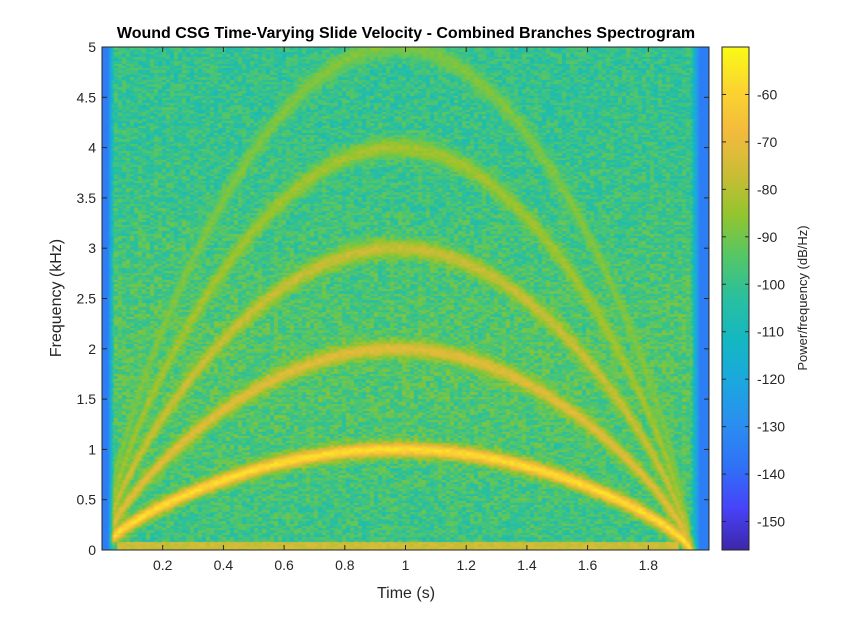 This screenshot has height=618, width=857. Describe the element at coordinates (224, 565) in the screenshot. I see `x-tick-label: 0.4` at that location.